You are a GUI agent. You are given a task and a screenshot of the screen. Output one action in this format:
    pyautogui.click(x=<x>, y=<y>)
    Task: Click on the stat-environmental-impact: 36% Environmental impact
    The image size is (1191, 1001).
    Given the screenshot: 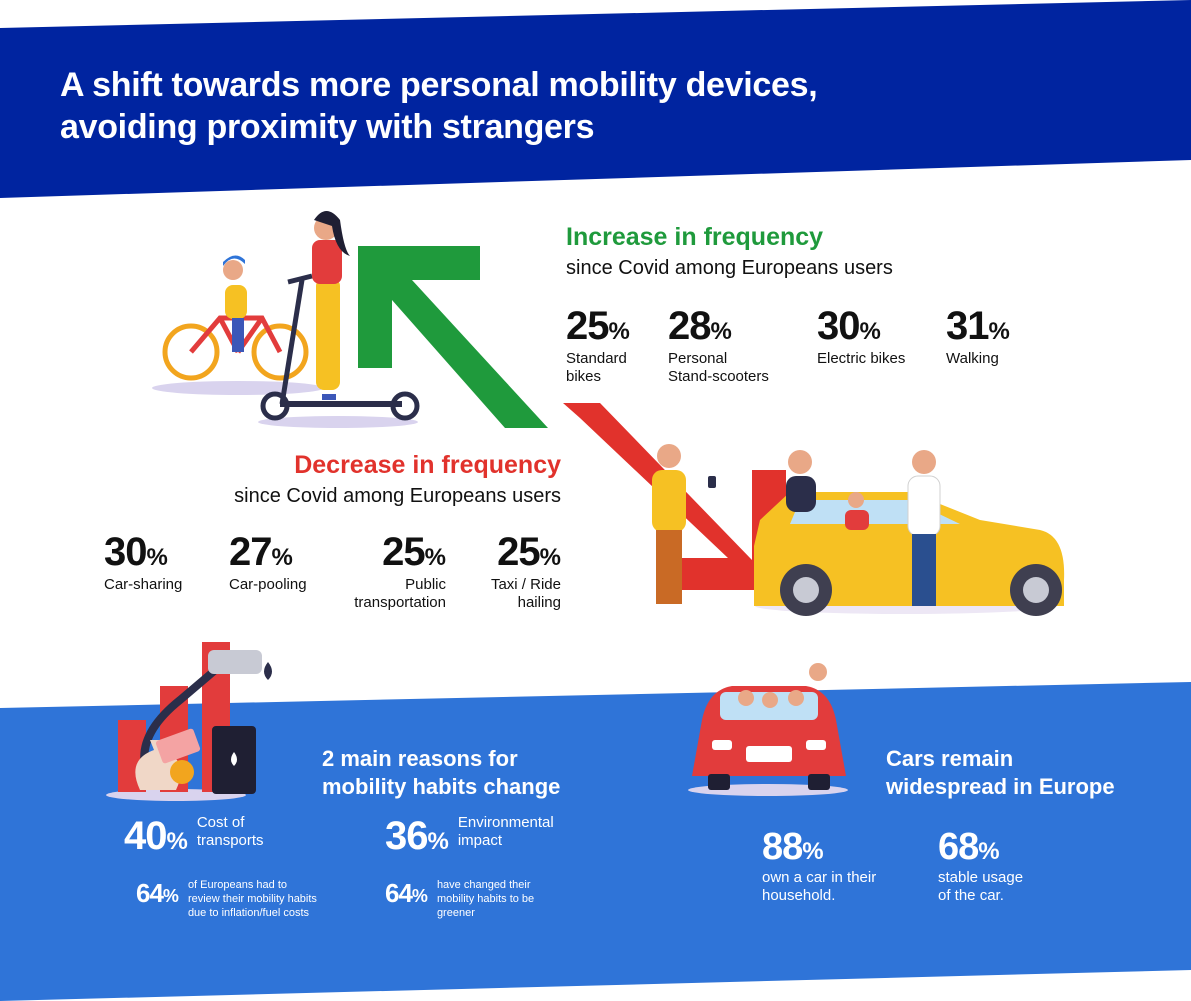 What is the action you would take?
    pyautogui.click(x=469, y=836)
    